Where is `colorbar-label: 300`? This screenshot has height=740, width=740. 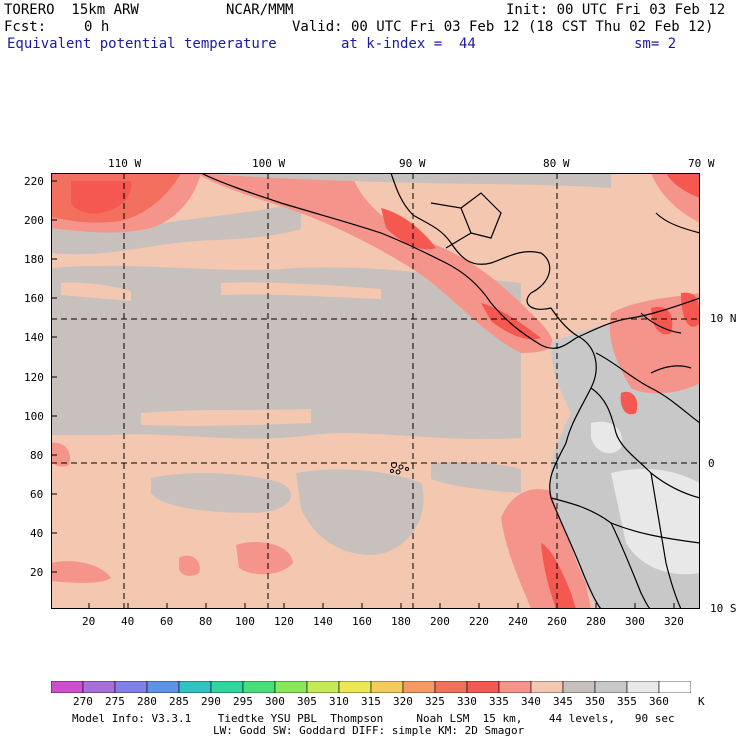
colorbar-label: 300 is located at coordinates (275, 701).